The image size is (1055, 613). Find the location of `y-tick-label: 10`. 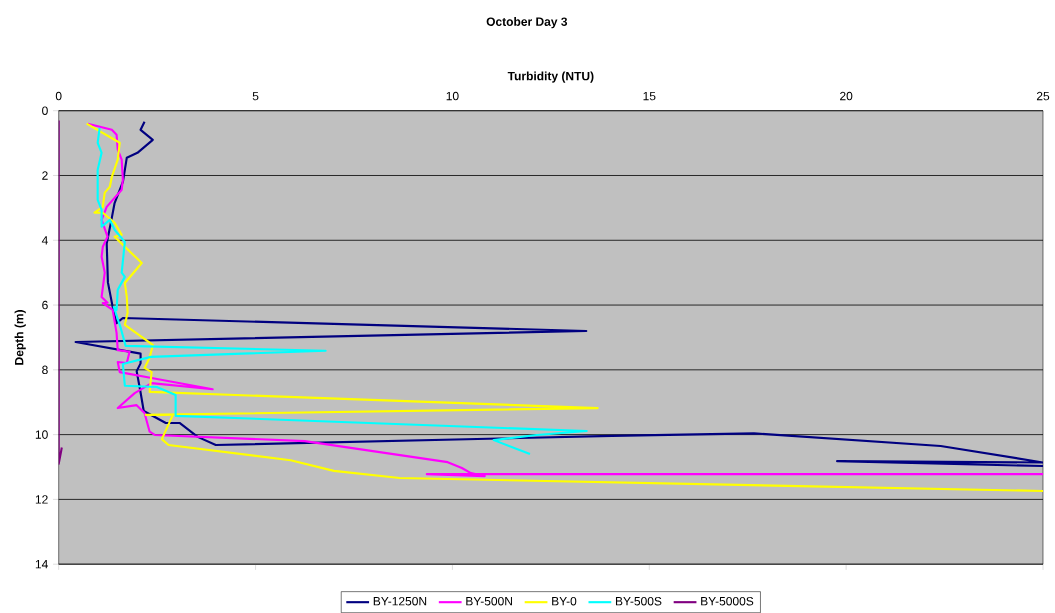

y-tick-label: 10 is located at coordinates (41, 434).